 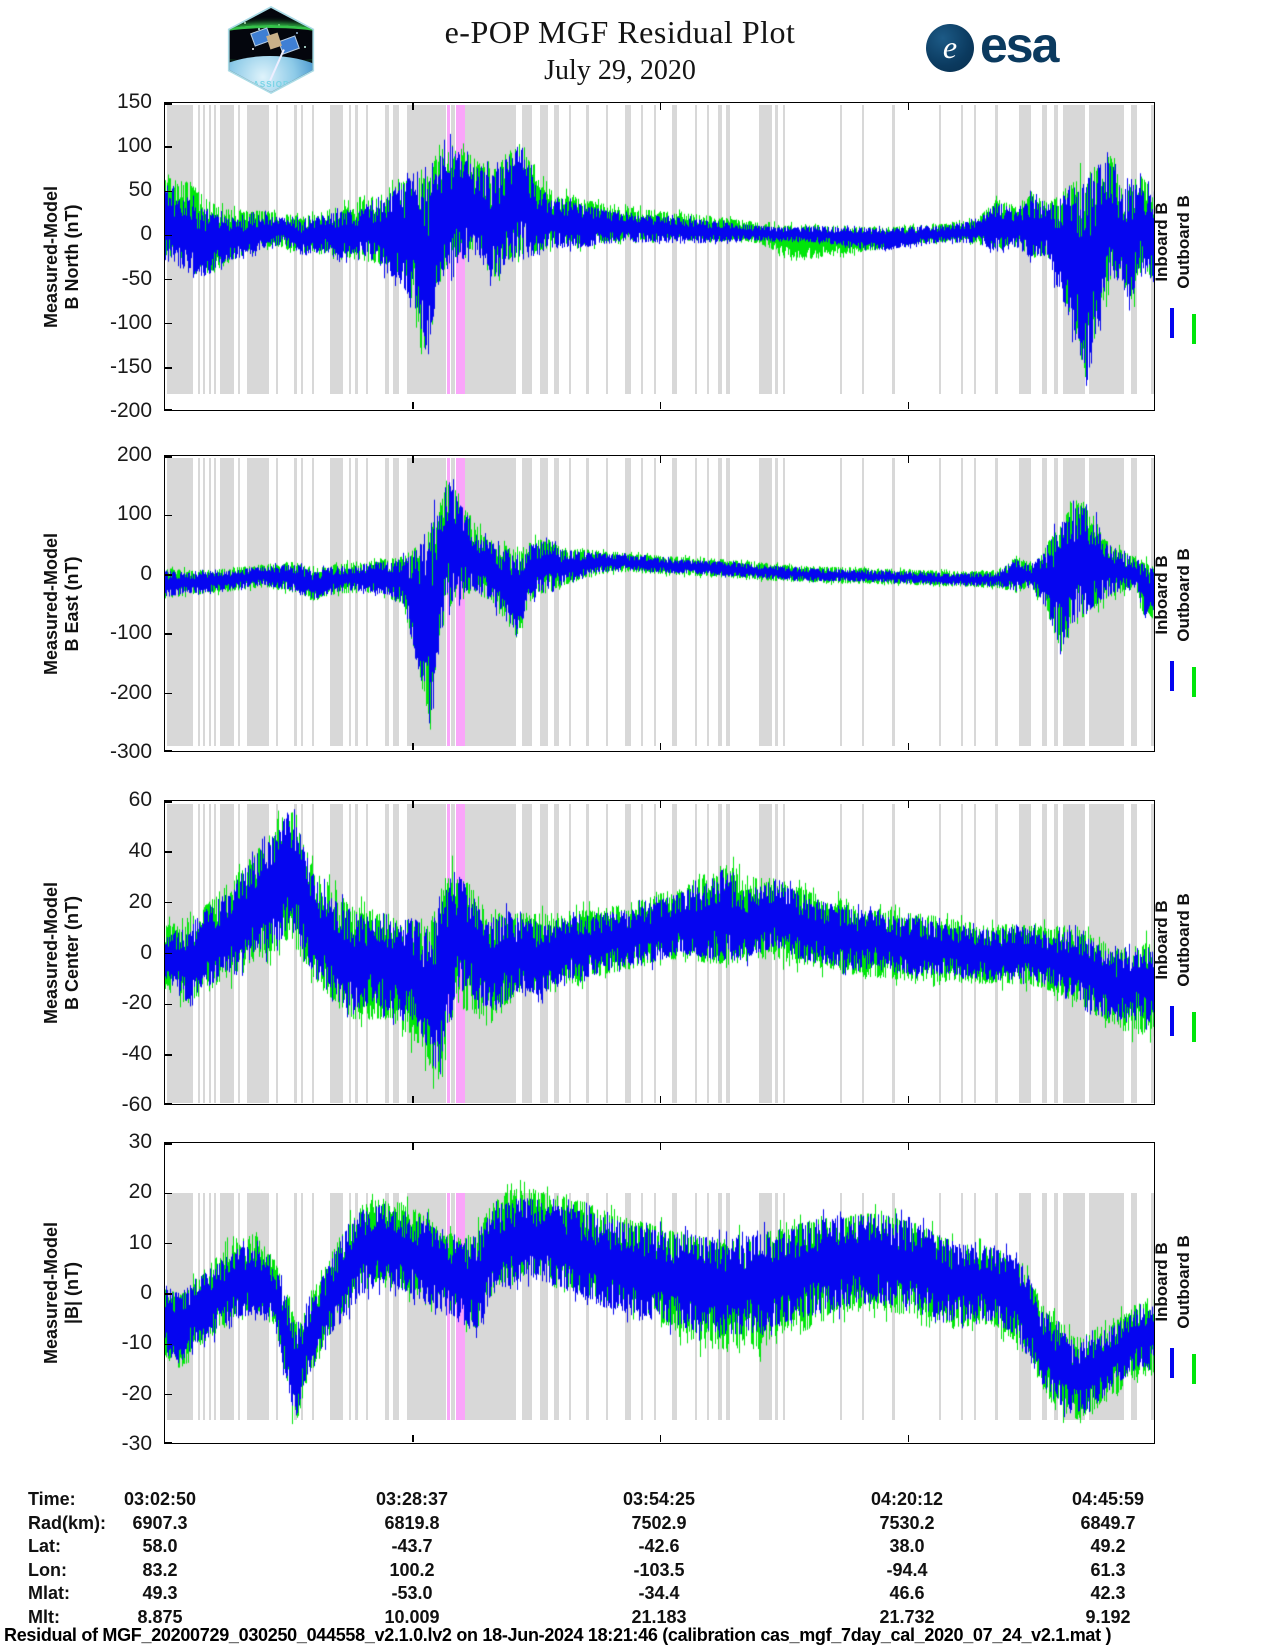 I want to click on row-label-lon: Lon:, so click(x=47, y=1570).